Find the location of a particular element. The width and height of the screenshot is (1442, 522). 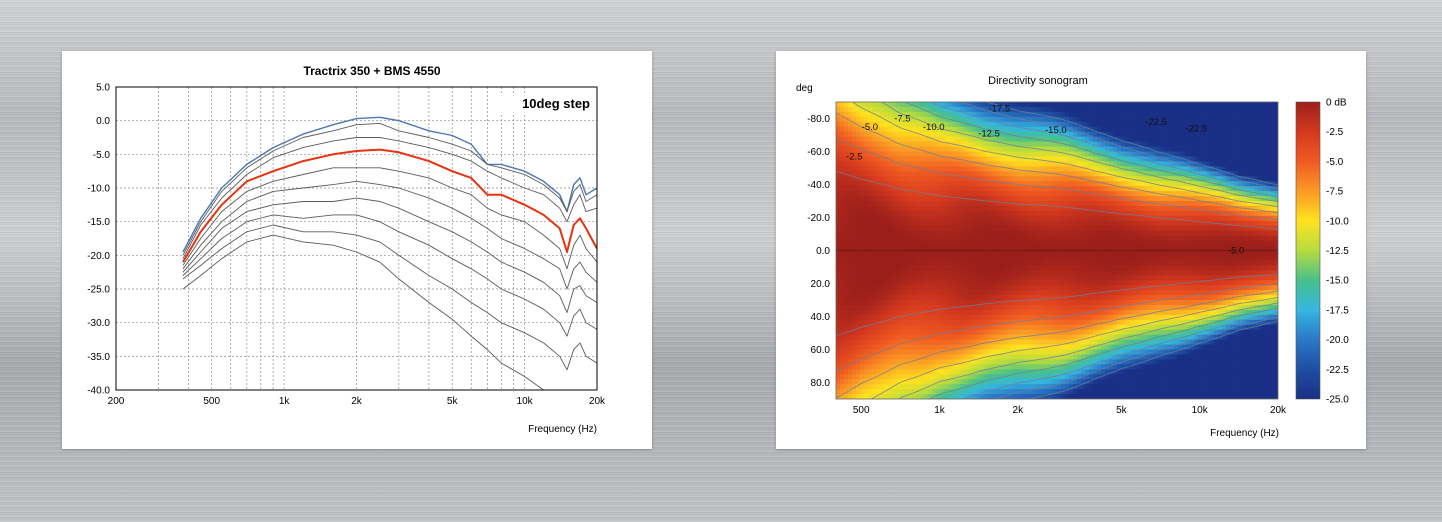

y-tick-label: 0.0 is located at coordinates (103, 121).